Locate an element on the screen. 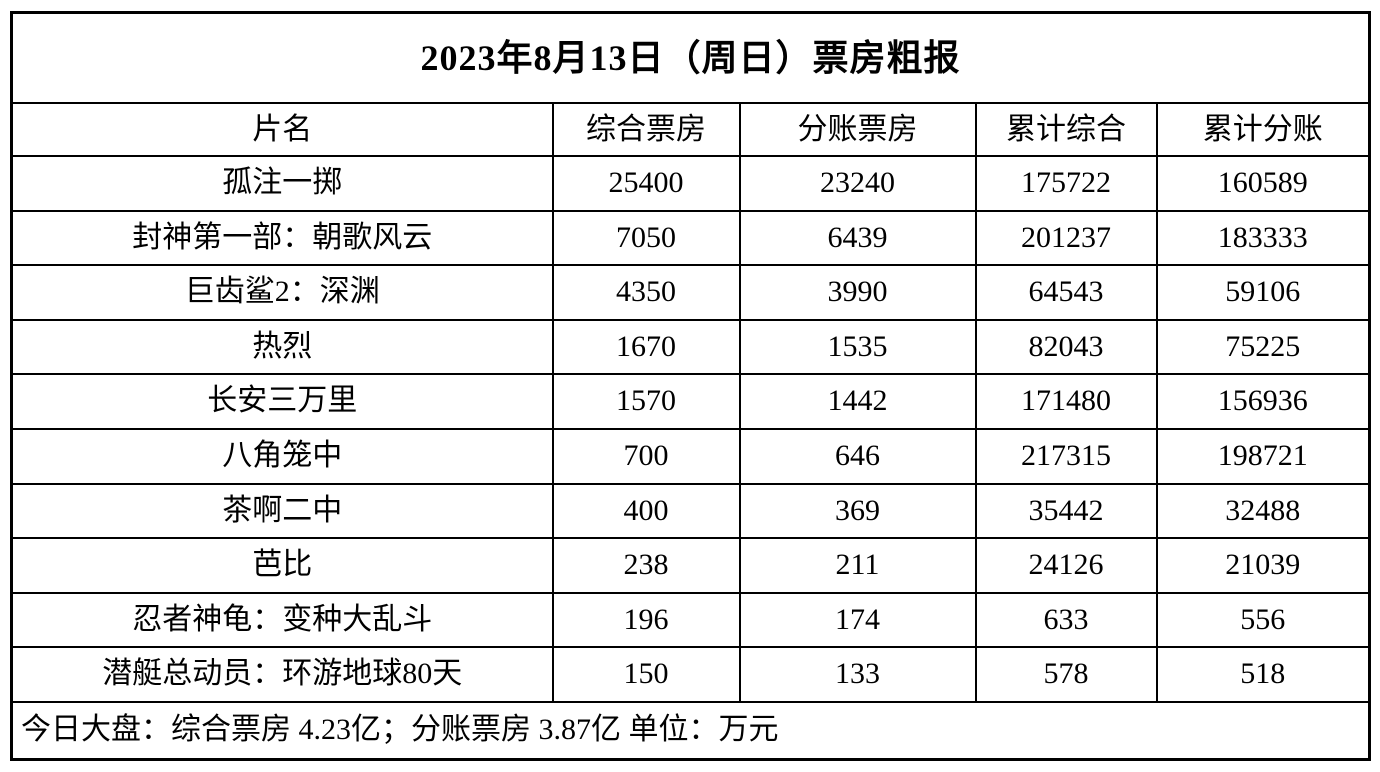 This screenshot has width=1380, height=772. gross-cell: 4350 is located at coordinates (646, 292).